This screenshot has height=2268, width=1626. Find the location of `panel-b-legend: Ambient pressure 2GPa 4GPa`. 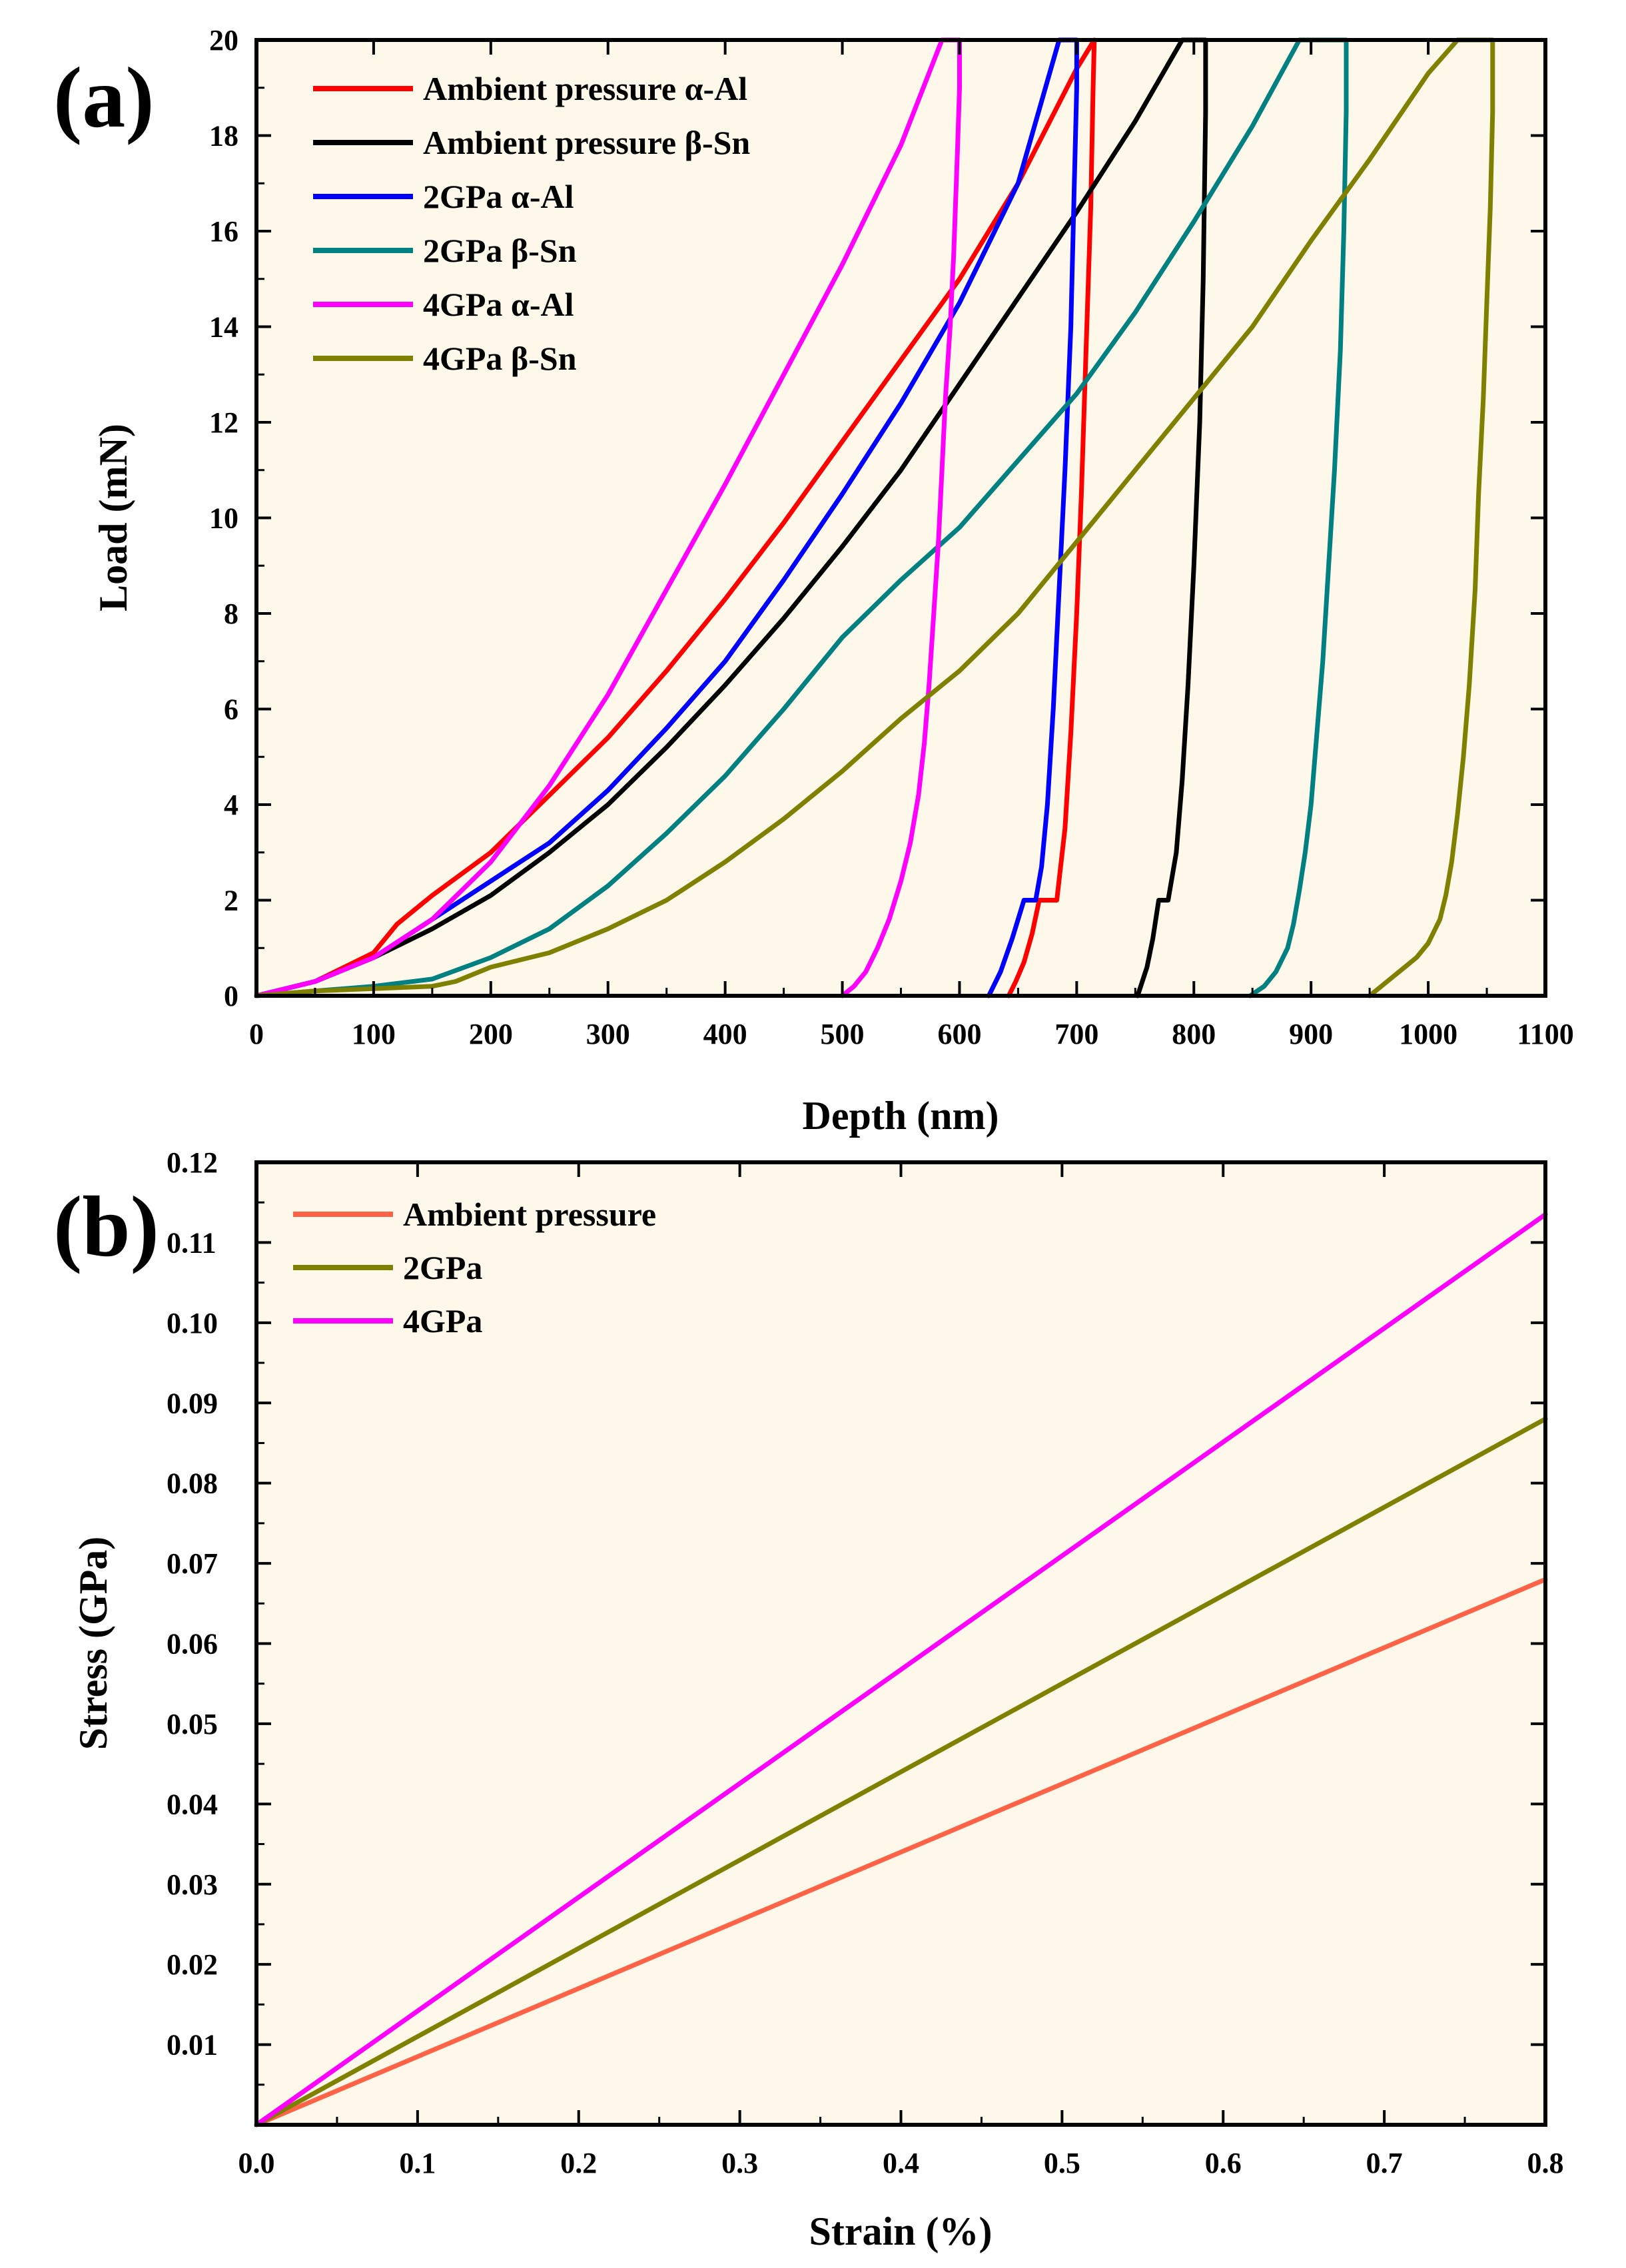

panel-b-legend: Ambient pressure 2GPa 4GPa is located at coordinates (474, 1268).